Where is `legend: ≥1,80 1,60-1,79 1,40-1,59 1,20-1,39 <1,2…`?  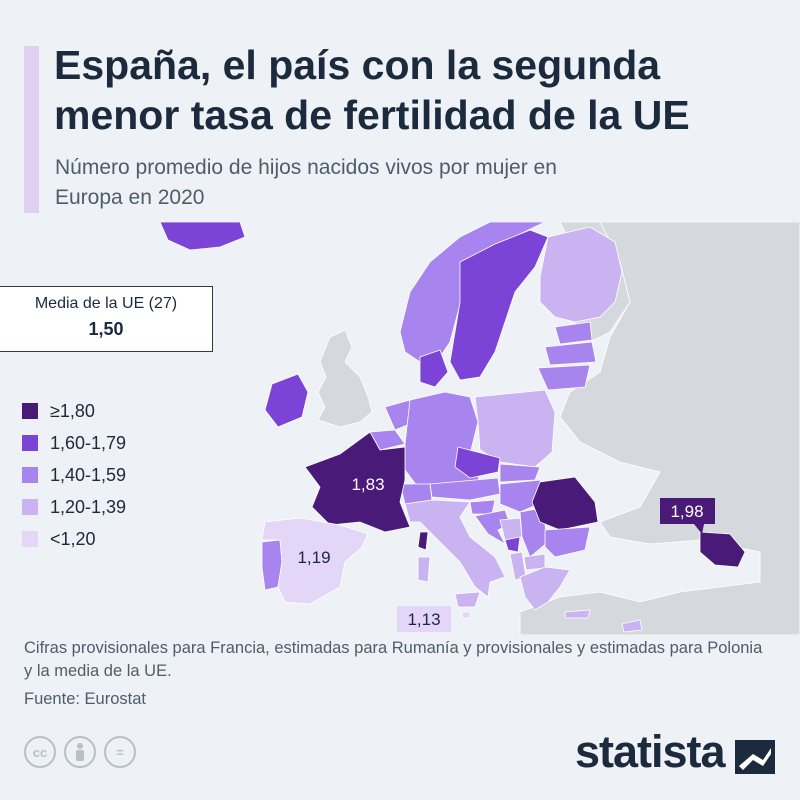 legend: ≥1,80 1,60-1,79 1,40-1,59 1,20-1,39 <1,2… is located at coordinates (74, 475).